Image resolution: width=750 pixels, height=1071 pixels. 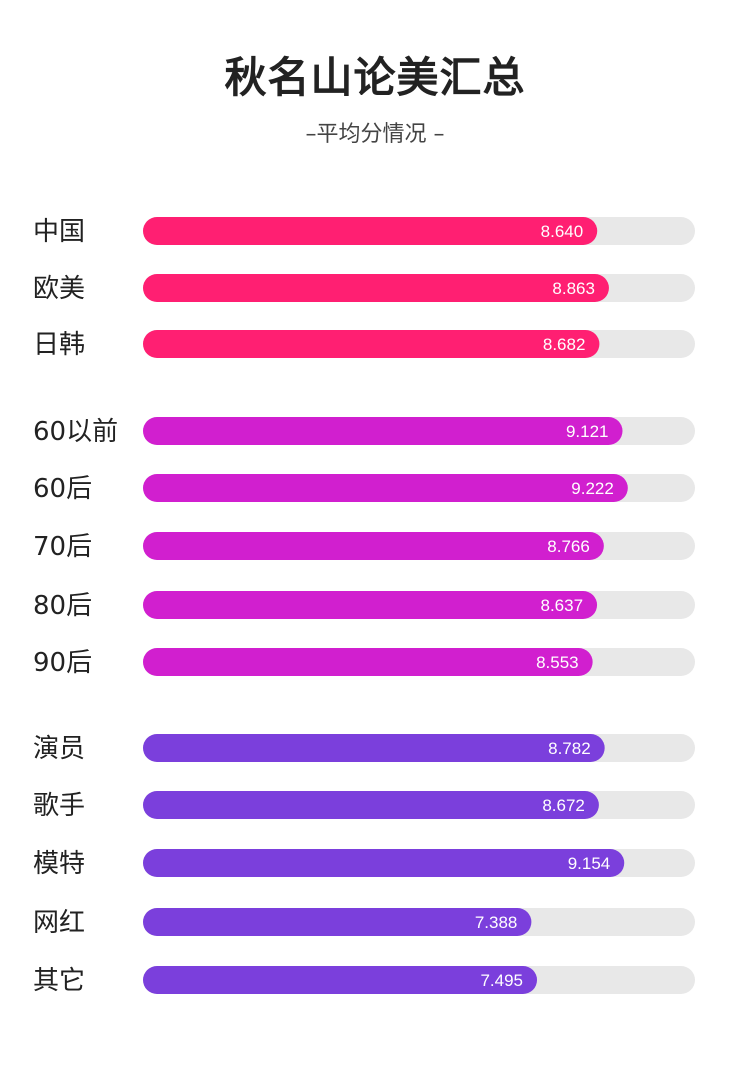 What do you see at coordinates (59, 345) in the screenshot?
I see `category-label: 日韩` at bounding box center [59, 345].